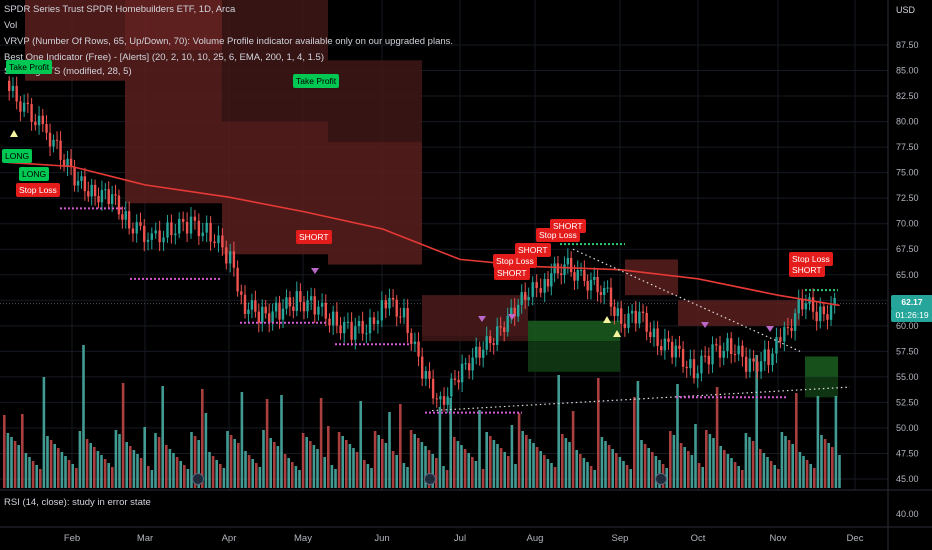  What do you see at coordinates (515, 261) in the screenshot?
I see `signal-stop-loss: Stop Loss` at bounding box center [515, 261].